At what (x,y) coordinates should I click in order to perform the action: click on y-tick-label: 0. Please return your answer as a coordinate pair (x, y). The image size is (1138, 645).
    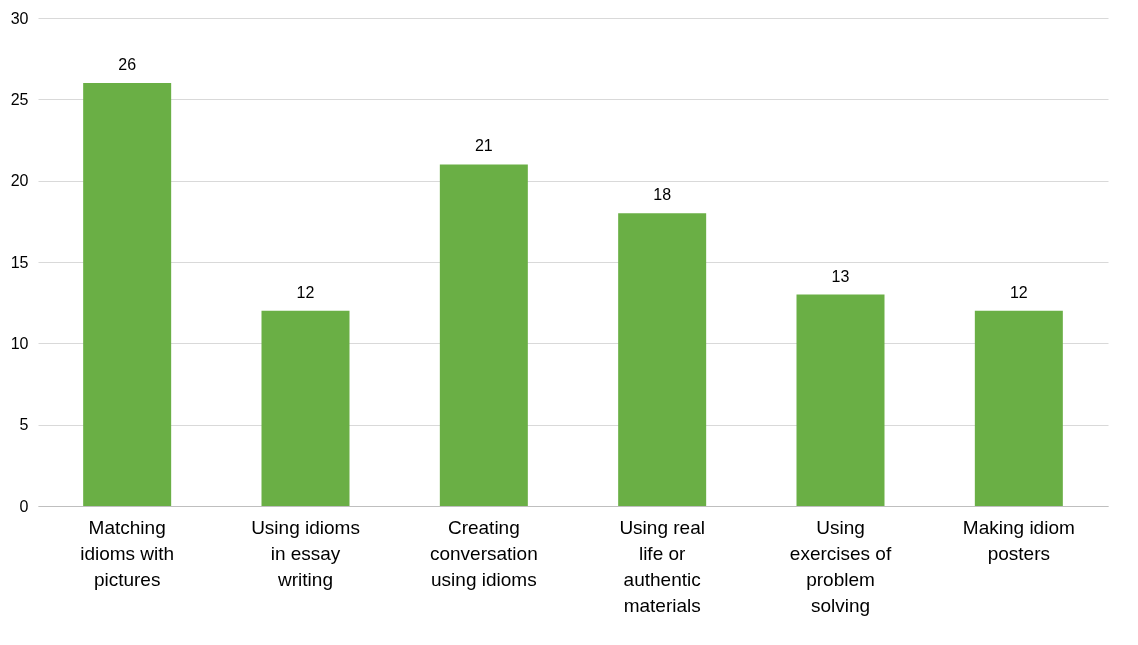
    Looking at the image, I should click on (24, 506).